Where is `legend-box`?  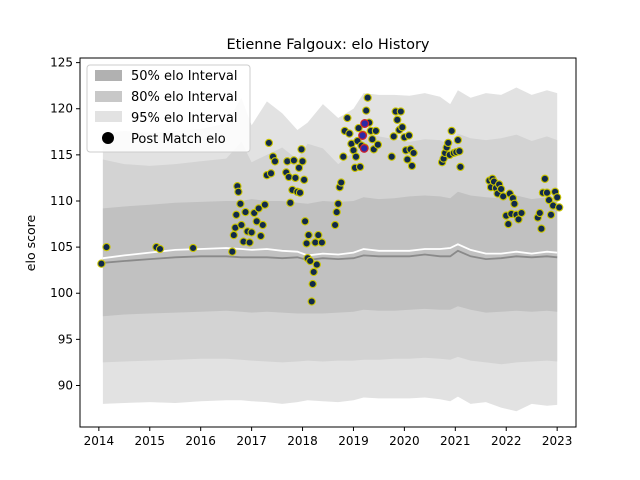
legend-box is located at coordinates (168, 108).